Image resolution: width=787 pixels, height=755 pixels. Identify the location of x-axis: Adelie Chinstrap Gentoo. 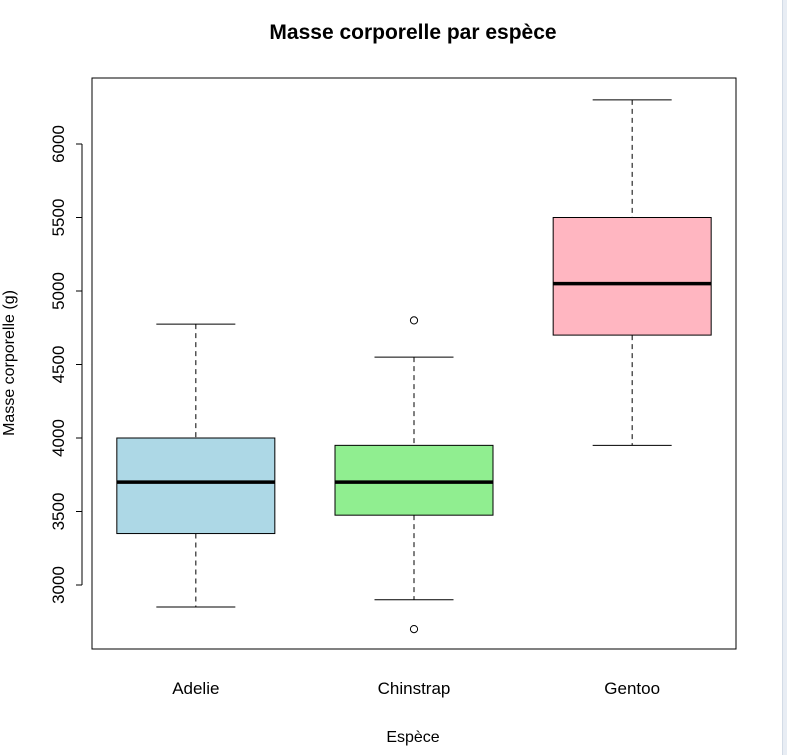
(416, 688).